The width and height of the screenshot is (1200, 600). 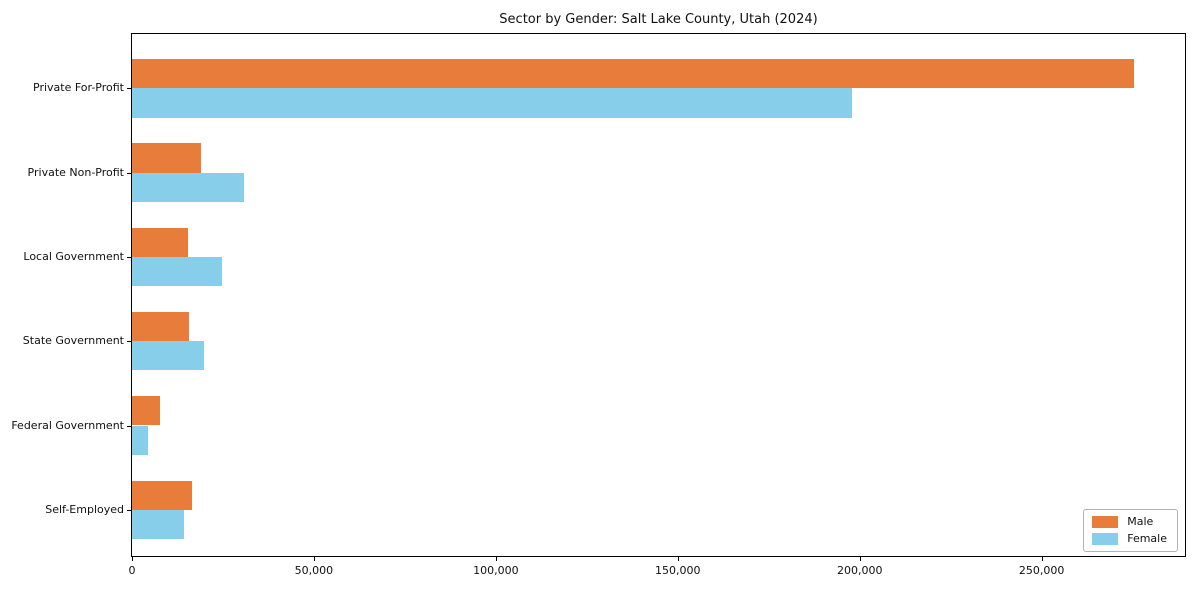 I want to click on x-tick-label-100-000: 100,000, so click(x=496, y=570).